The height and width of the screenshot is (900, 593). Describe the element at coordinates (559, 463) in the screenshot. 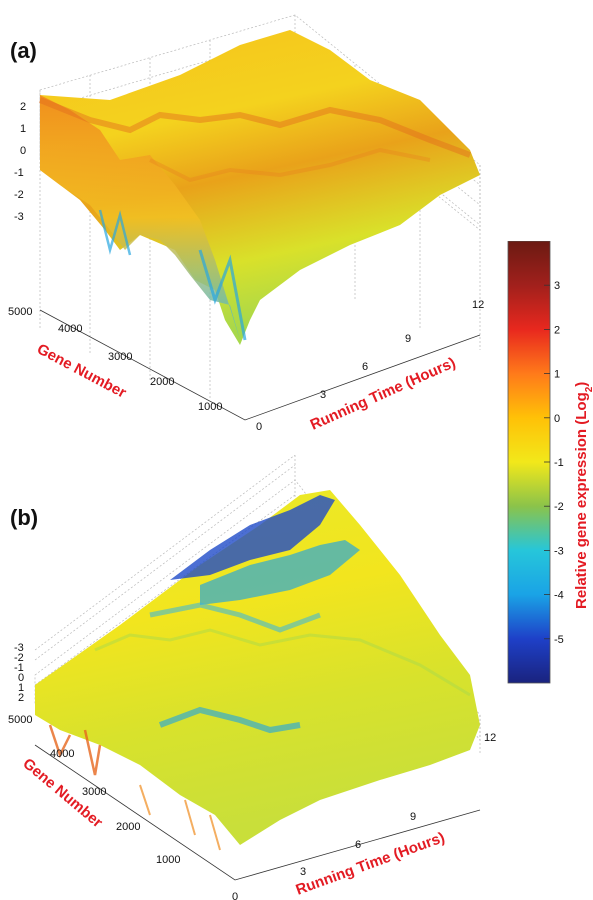

I see `colorbar-tick-label: -1` at that location.